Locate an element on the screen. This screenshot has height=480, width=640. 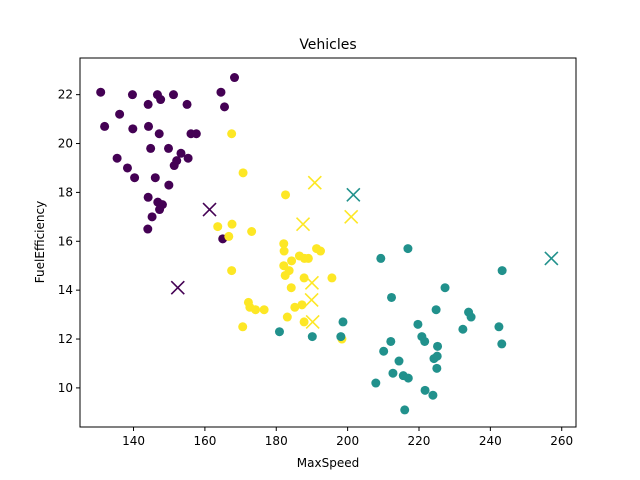
y-axis-label: FuelEfficiency is located at coordinates (40, 242).